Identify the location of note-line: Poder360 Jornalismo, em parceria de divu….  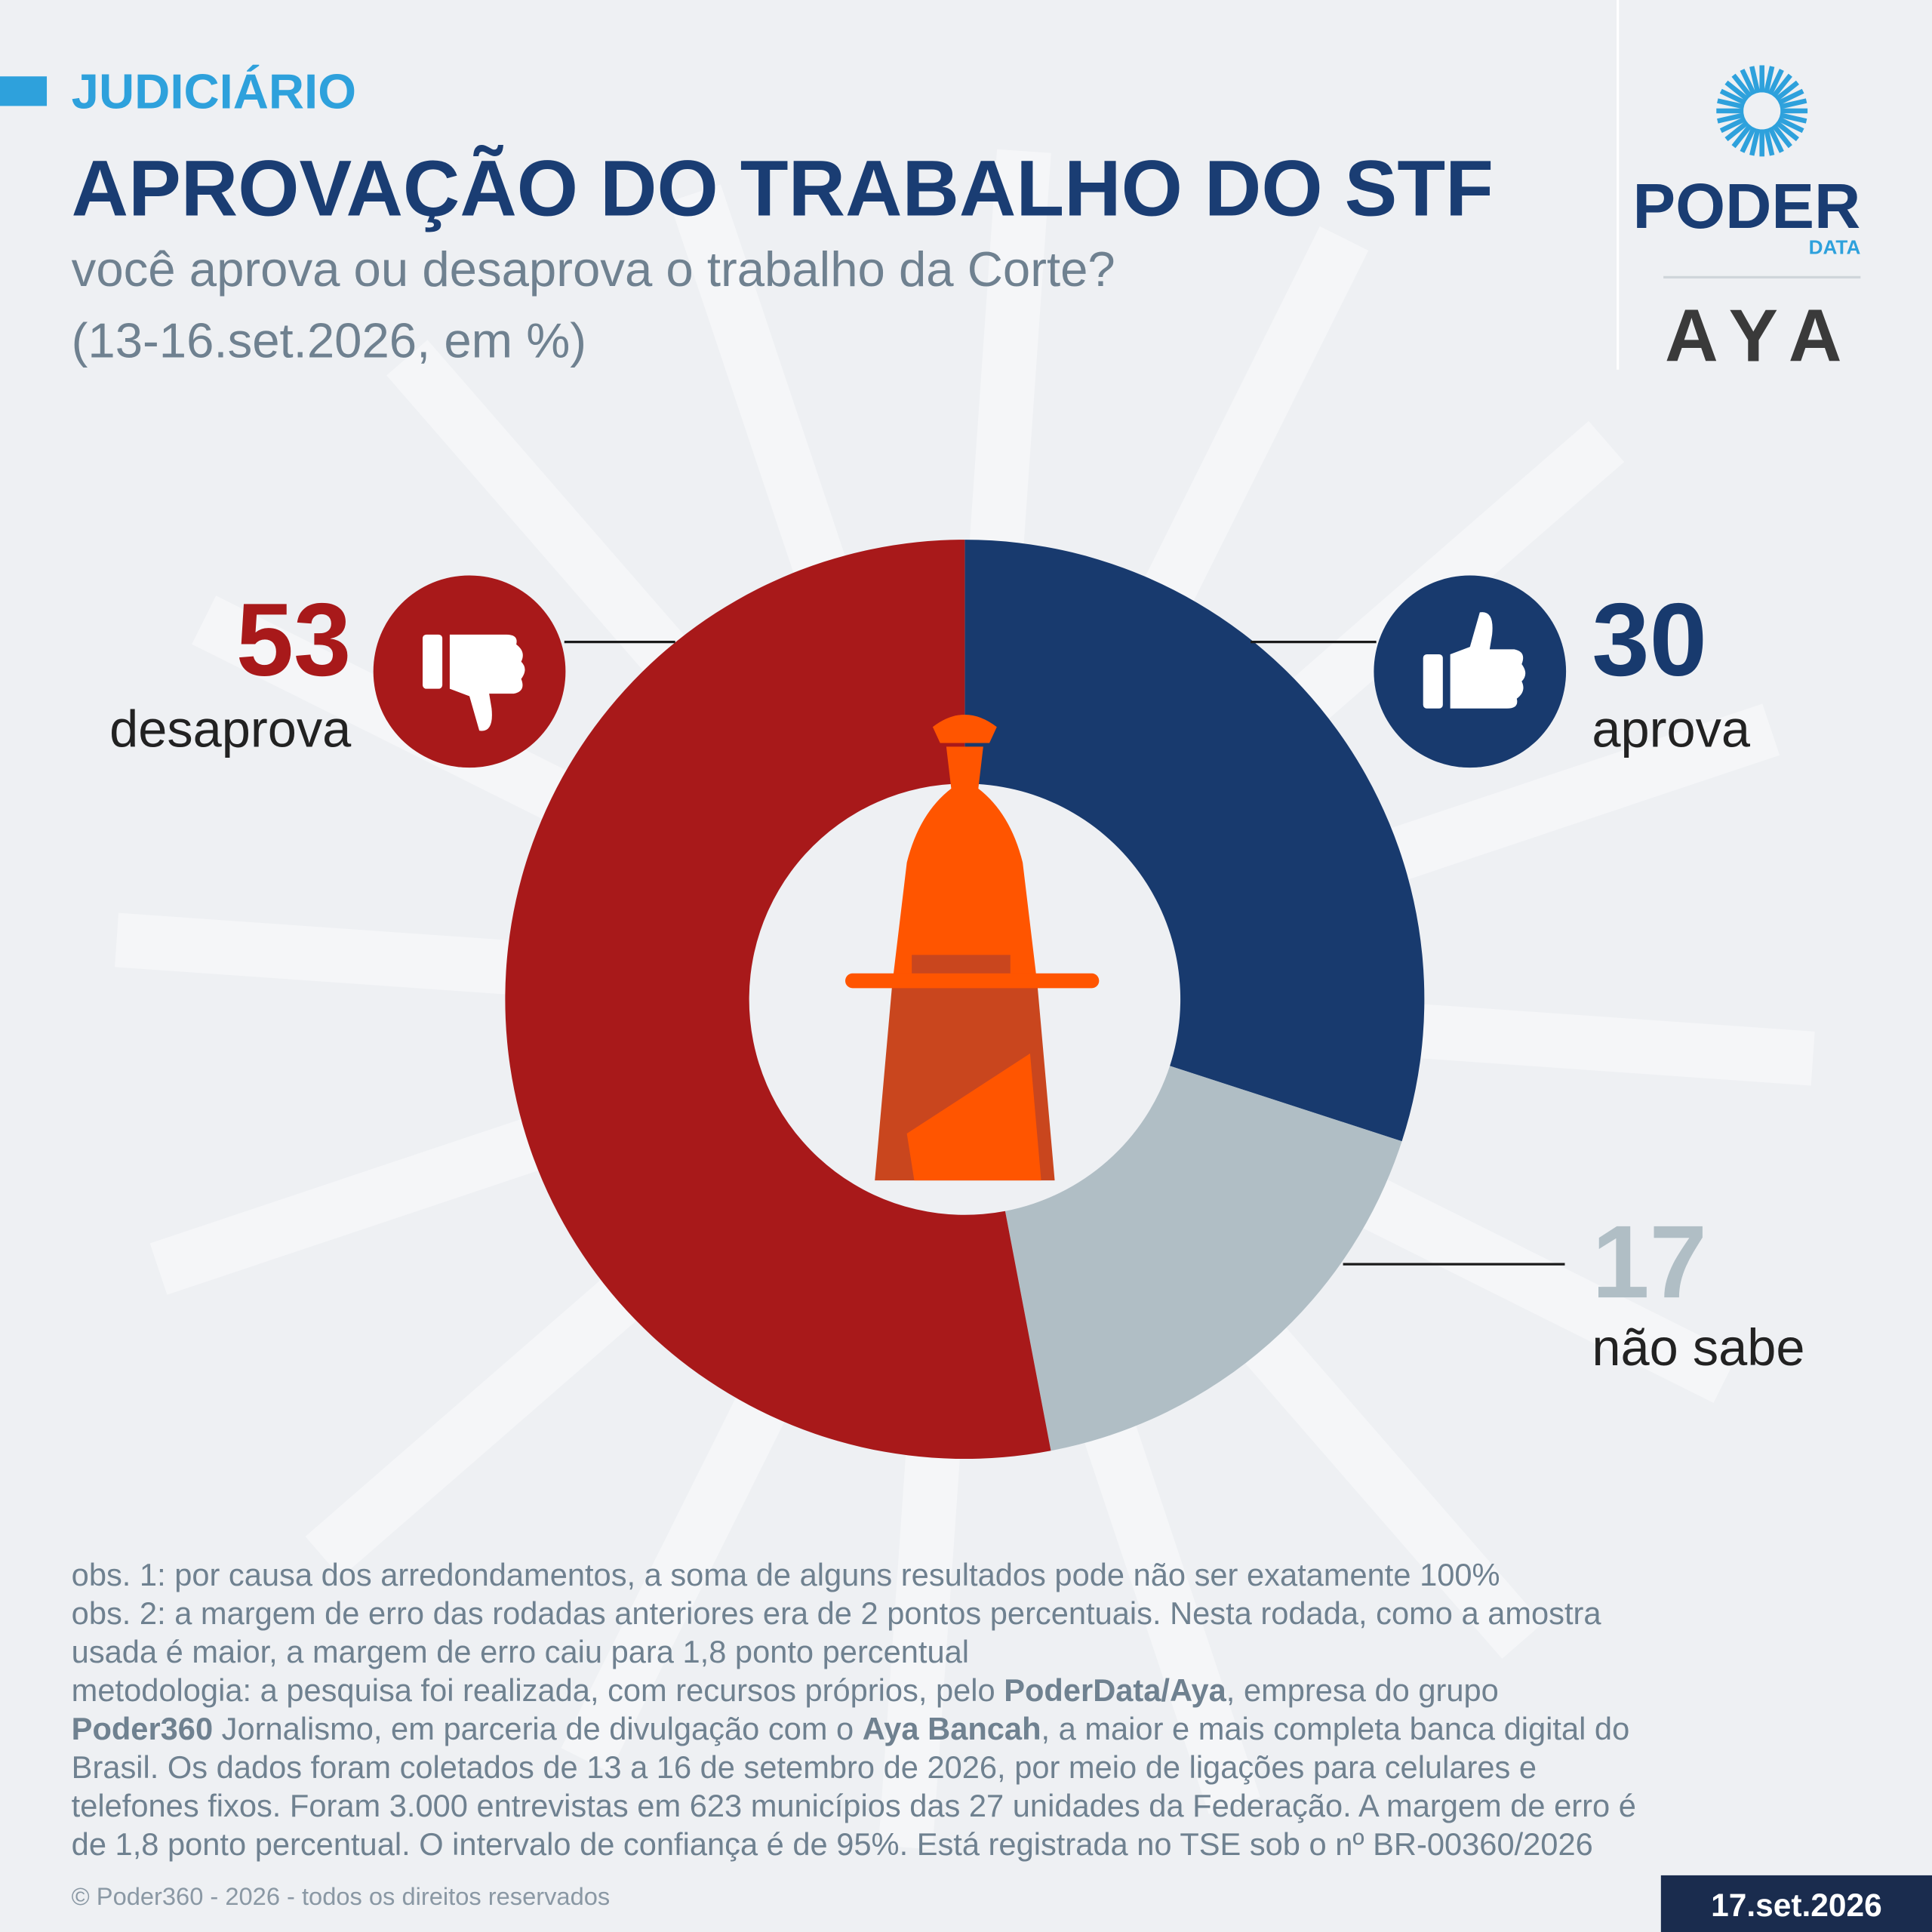
(851, 1728).